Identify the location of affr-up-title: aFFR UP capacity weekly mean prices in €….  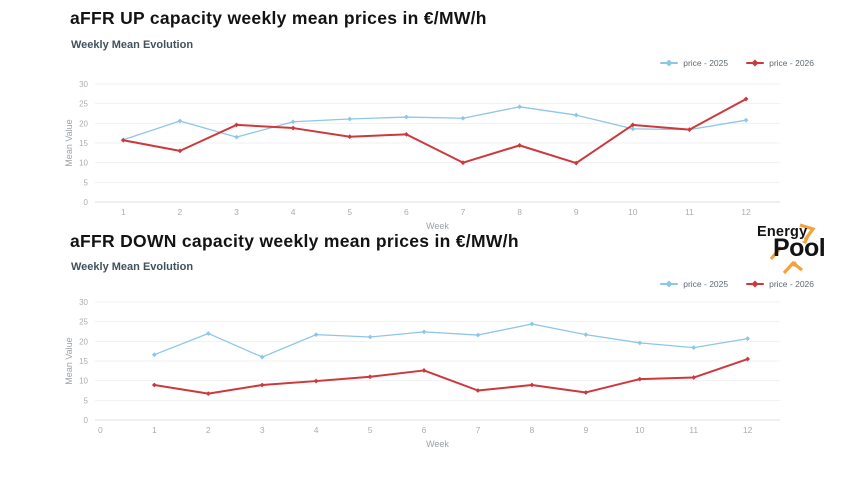
(278, 18).